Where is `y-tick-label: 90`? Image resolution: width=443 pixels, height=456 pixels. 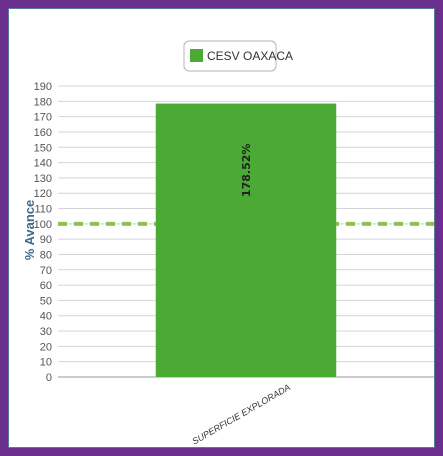 y-tick-label: 90 is located at coordinates (46, 240).